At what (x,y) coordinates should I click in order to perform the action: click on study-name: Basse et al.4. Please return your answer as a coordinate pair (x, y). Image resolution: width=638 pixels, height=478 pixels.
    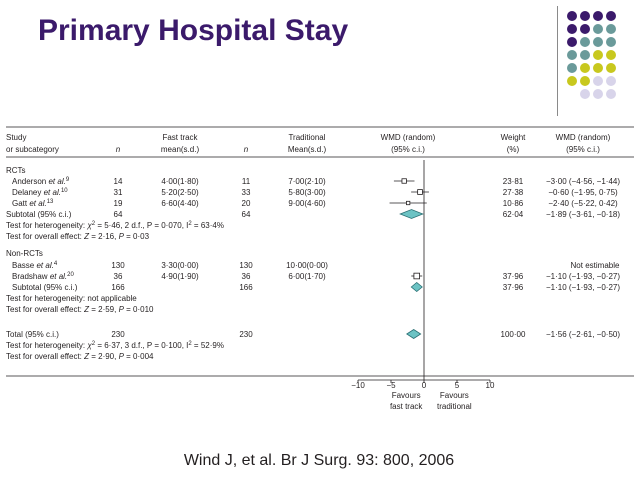
    Looking at the image, I should click on (35, 265).